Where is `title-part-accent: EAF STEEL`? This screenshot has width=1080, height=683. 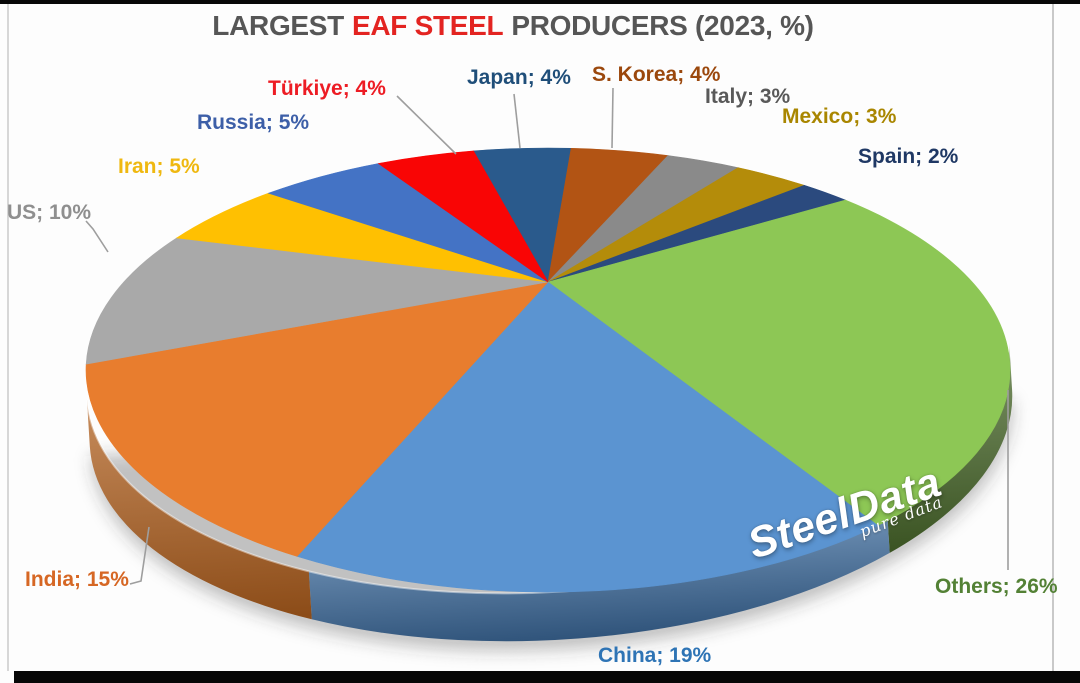
title-part-accent: EAF STEEL is located at coordinates (427, 25).